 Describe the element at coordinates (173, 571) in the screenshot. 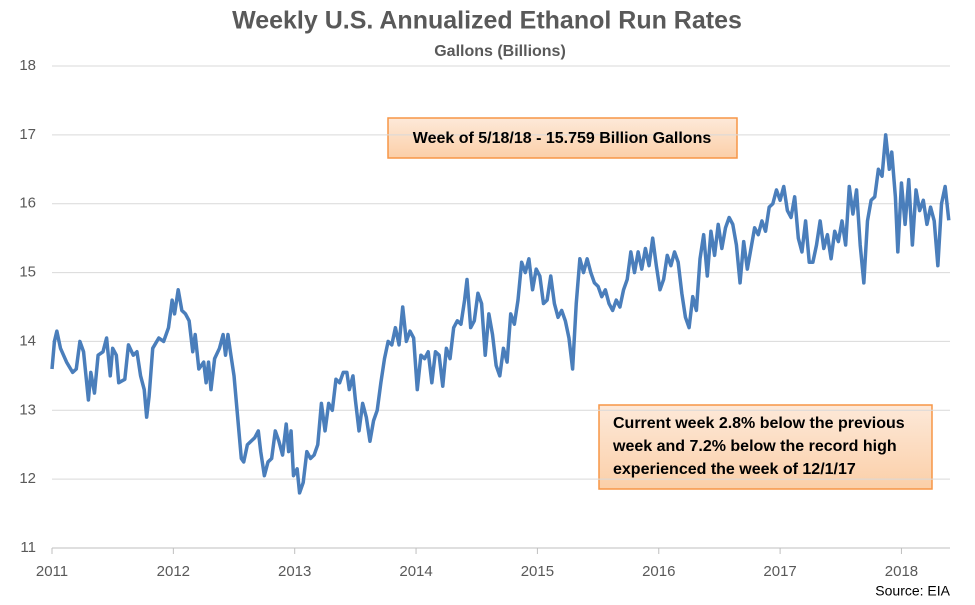

I see `x-tick-label: 2012` at that location.